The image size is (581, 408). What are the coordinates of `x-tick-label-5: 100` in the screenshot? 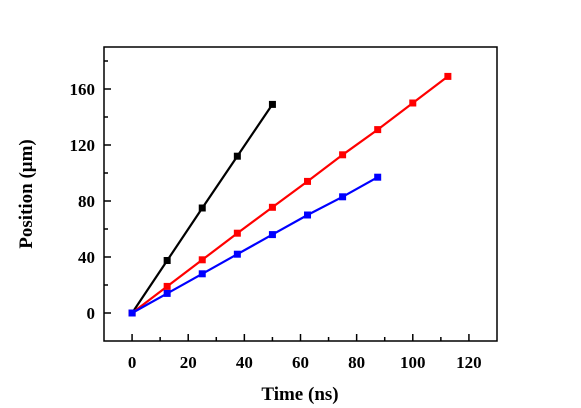 It's located at (413, 362).